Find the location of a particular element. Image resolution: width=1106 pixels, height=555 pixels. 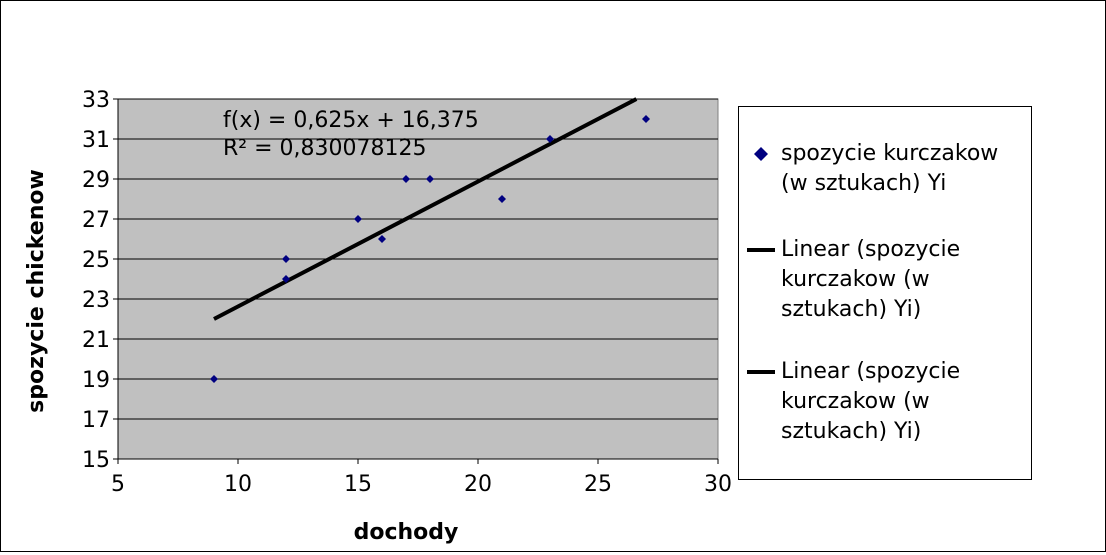

y-tick-label: 23 is located at coordinates (96, 300).